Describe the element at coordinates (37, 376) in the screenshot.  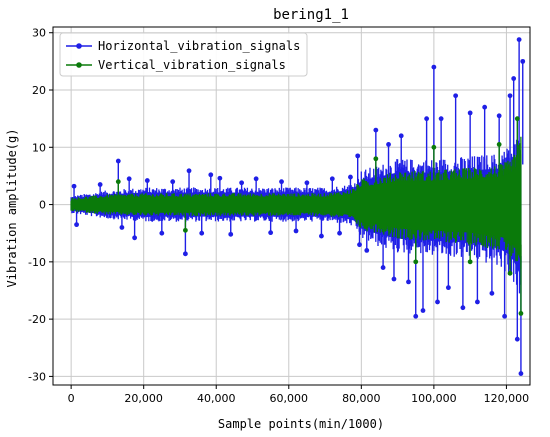
I see `y-tick-label: -30` at that location.